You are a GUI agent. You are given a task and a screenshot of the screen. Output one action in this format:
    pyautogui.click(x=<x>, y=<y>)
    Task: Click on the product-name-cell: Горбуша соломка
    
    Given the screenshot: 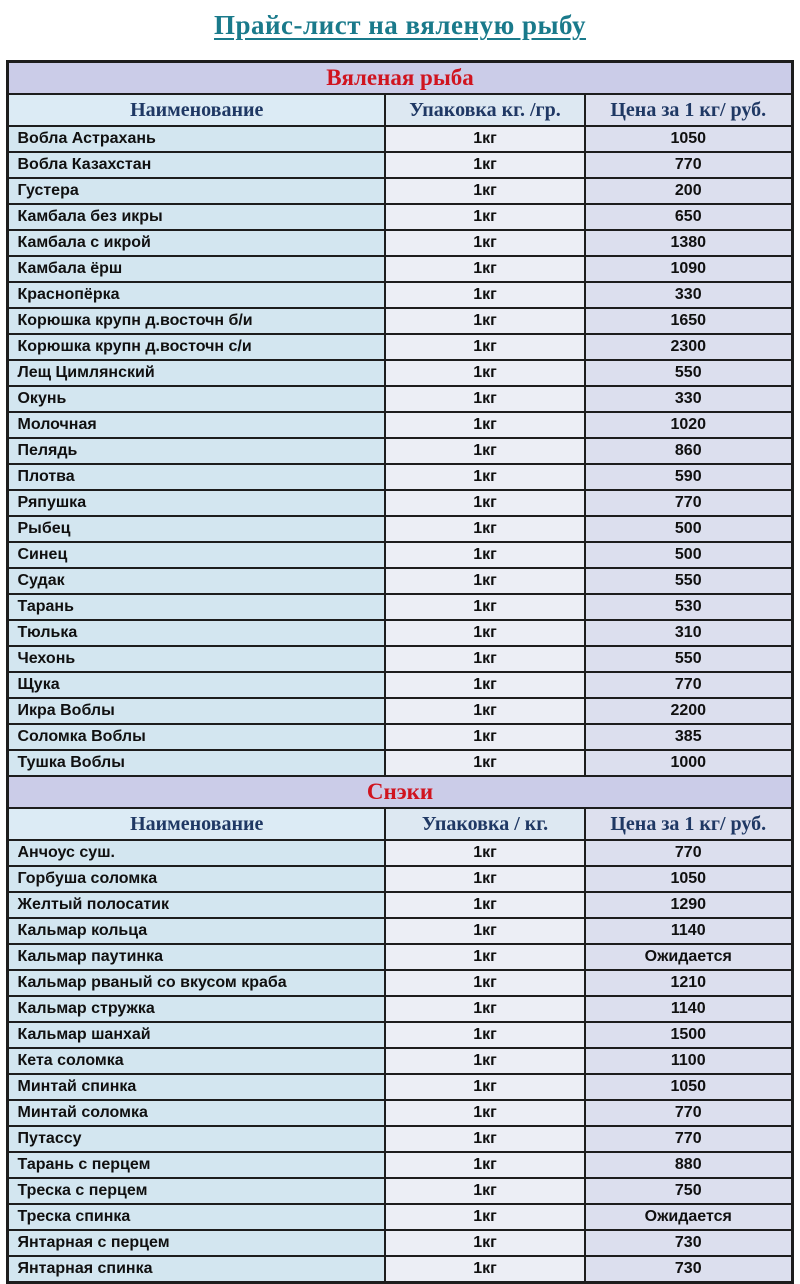 What is the action you would take?
    pyautogui.click(x=196, y=879)
    